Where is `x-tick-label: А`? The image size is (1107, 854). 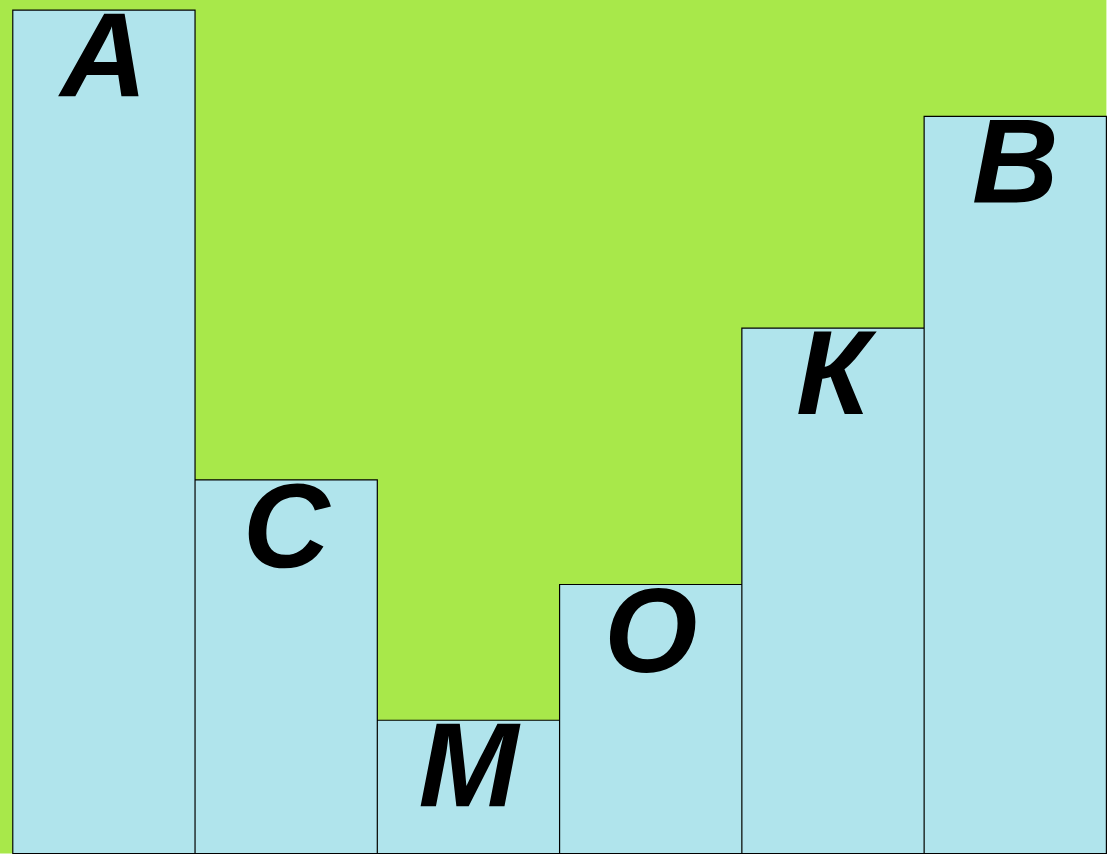 x-tick-label: А is located at coordinates (98, 55).